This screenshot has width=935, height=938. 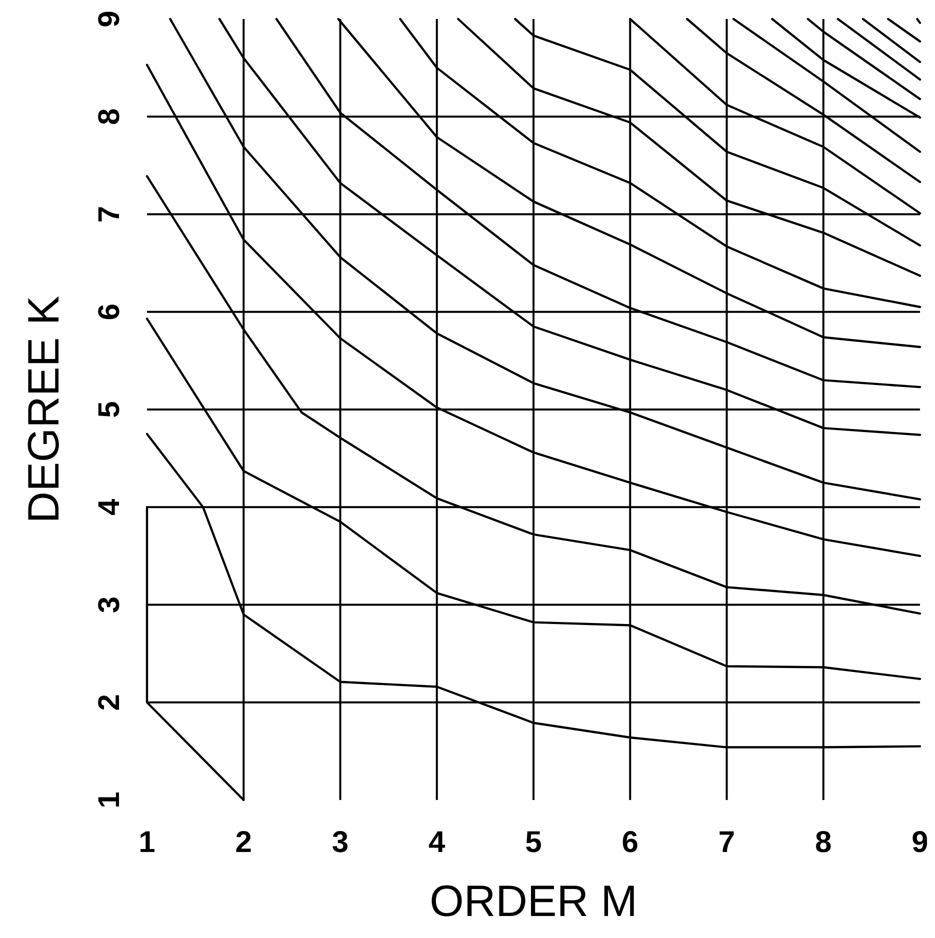 What do you see at coordinates (109, 214) in the screenshot?
I see `y-tick-label: 7` at bounding box center [109, 214].